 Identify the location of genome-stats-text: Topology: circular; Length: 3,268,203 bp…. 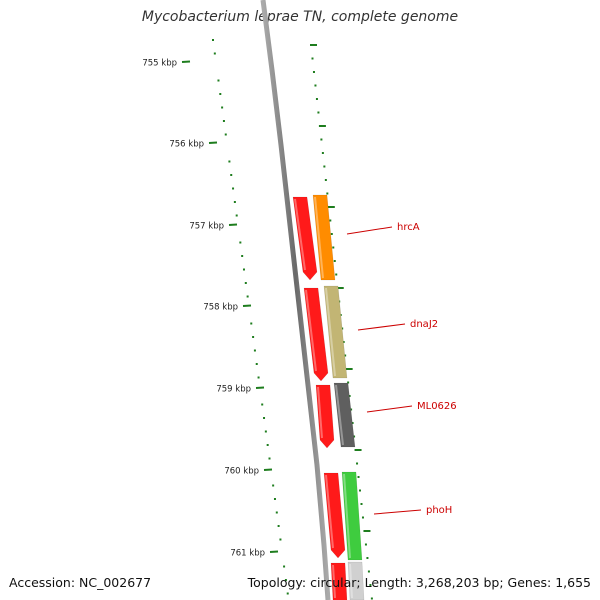
(419, 582).